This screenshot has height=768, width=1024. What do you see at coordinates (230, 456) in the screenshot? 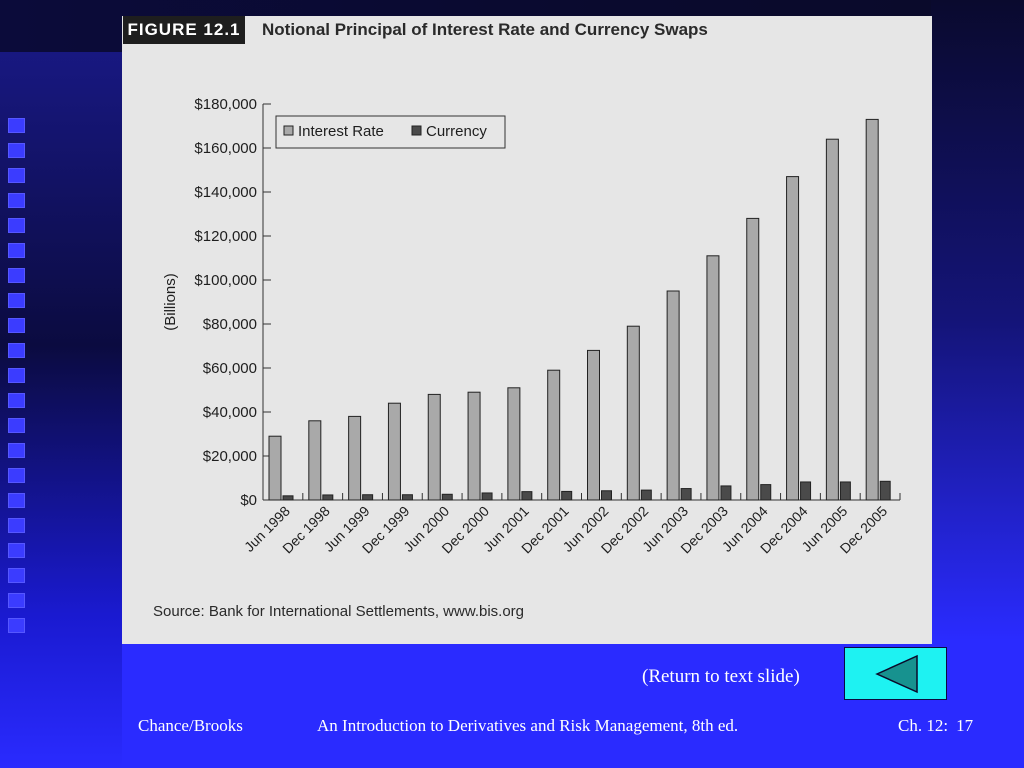
I see `y-tick-label: $20,000` at bounding box center [230, 456].